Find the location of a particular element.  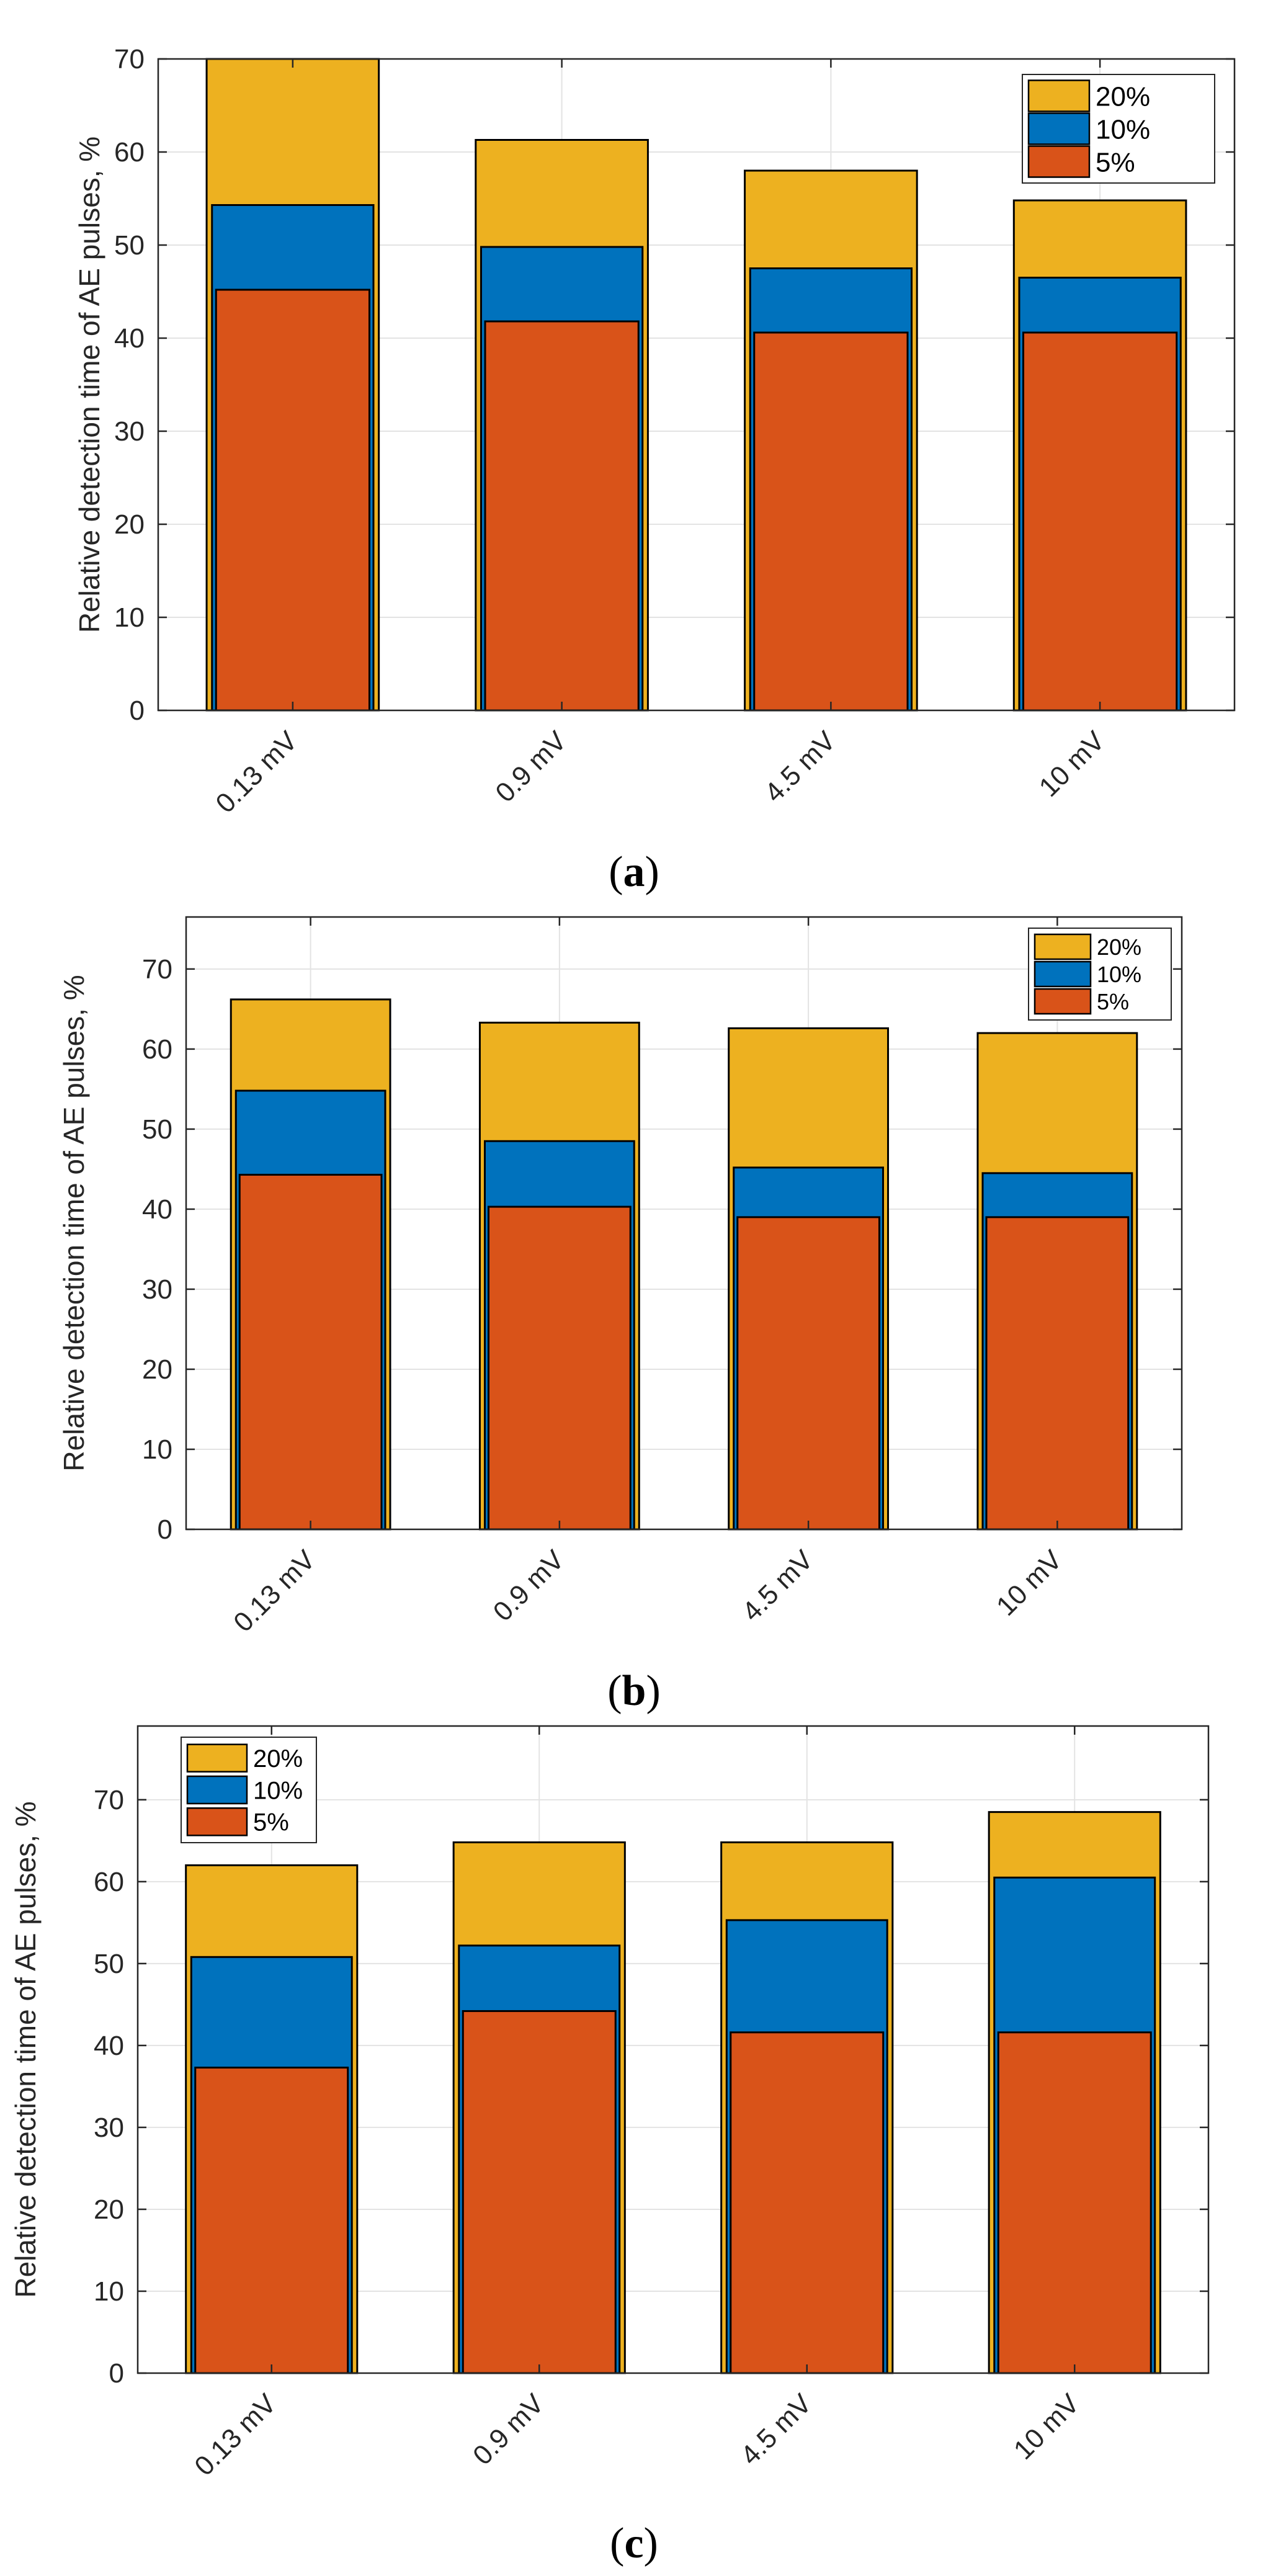

caption-letter: c is located at coordinates (633, 2543).